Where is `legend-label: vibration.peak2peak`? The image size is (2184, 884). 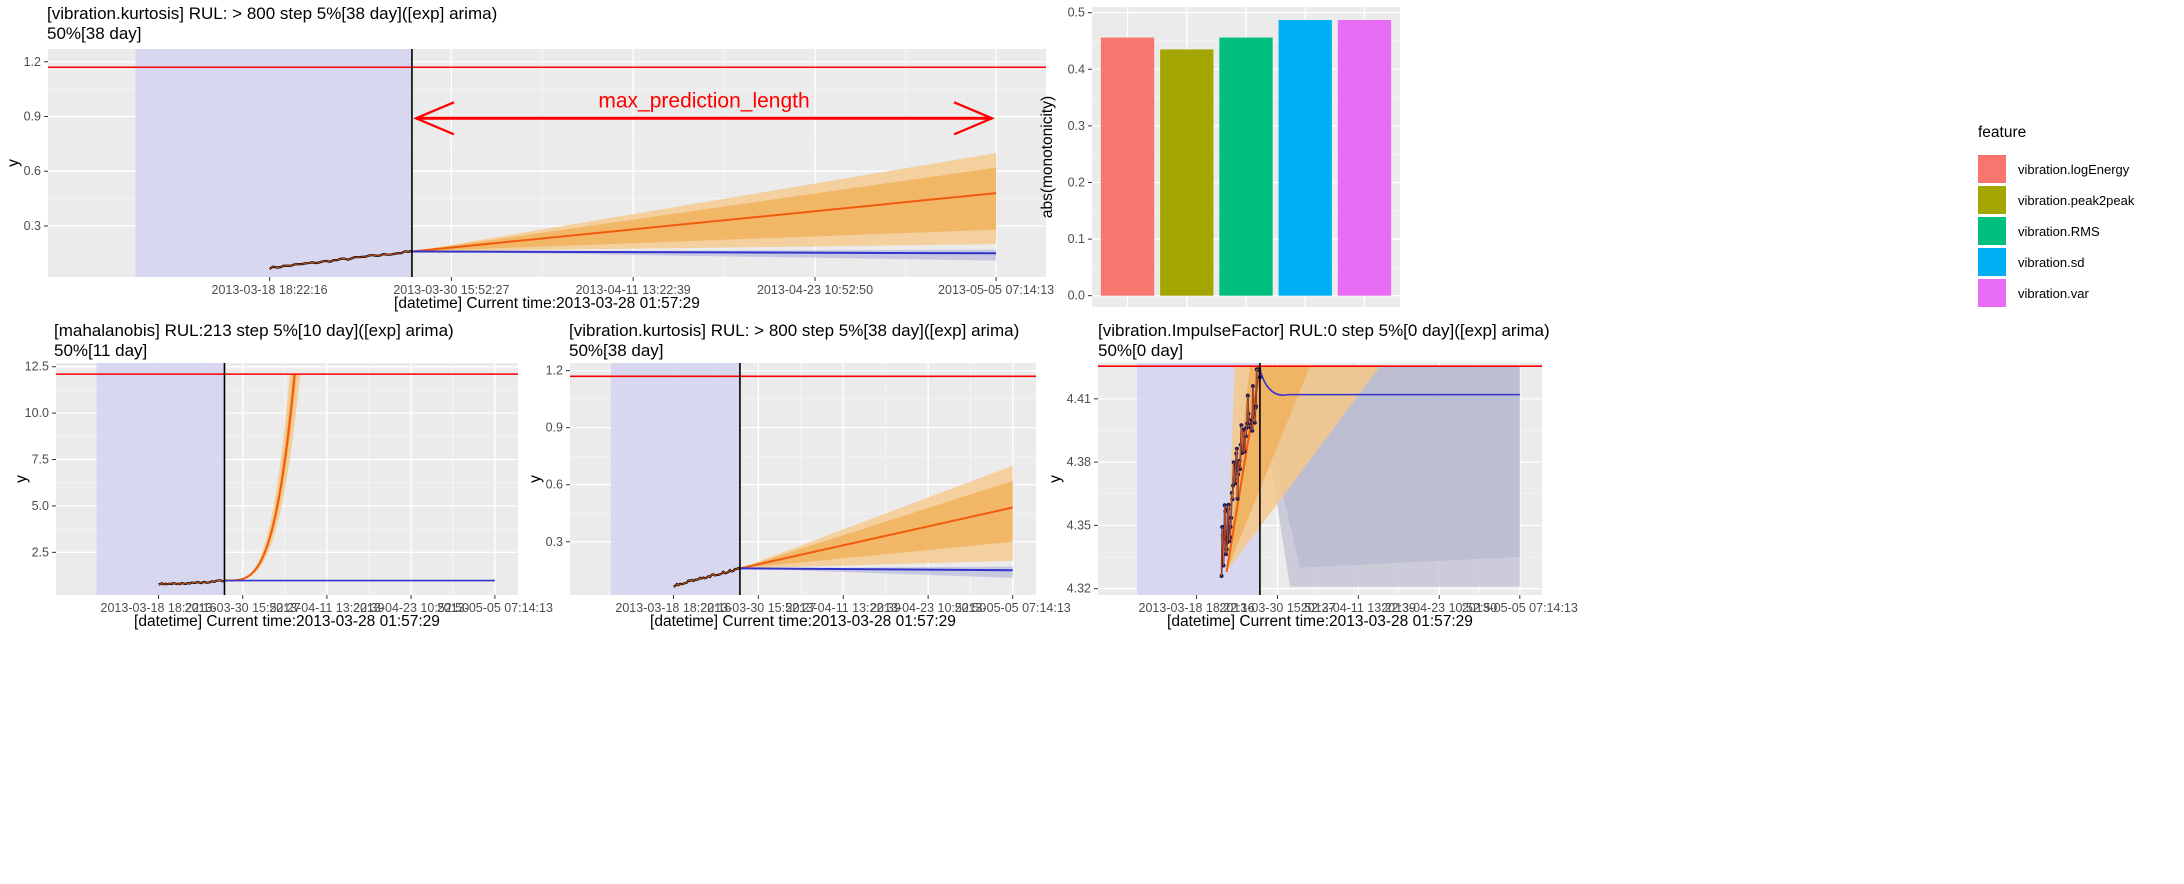
legend-label: vibration.peak2peak is located at coordinates (2076, 200).